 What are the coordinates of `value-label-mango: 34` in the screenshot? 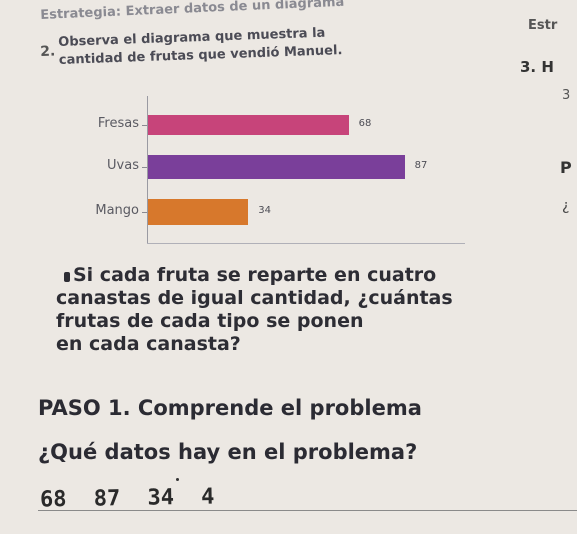 It's located at (265, 210).